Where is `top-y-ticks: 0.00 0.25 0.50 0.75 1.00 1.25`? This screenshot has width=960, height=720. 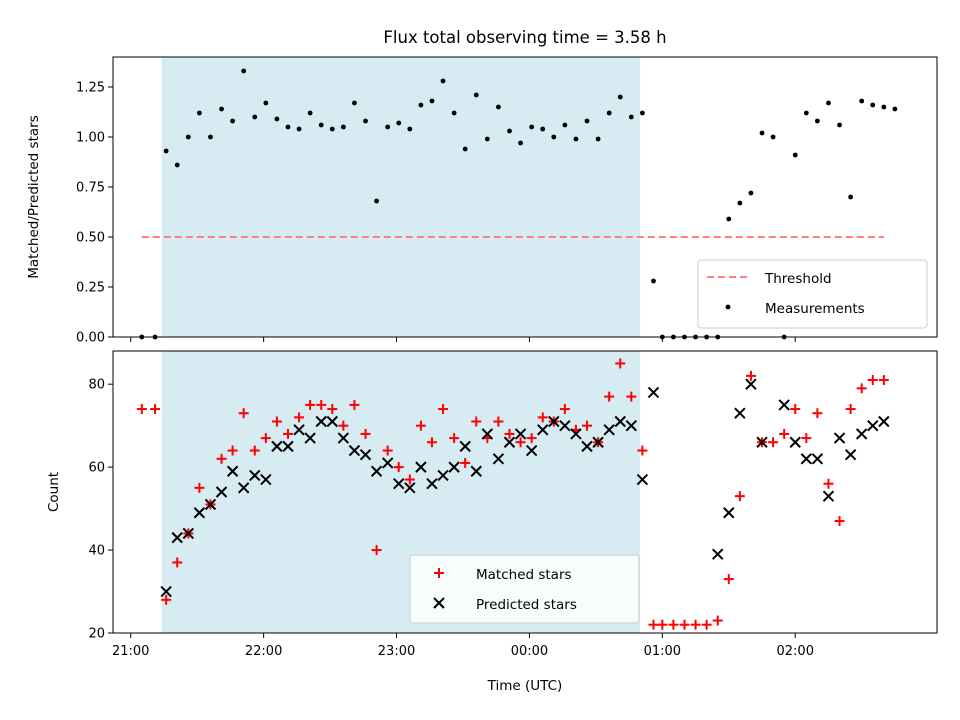
top-y-ticks: 0.00 0.25 0.50 0.75 1.00 1.25 is located at coordinates (94, 213).